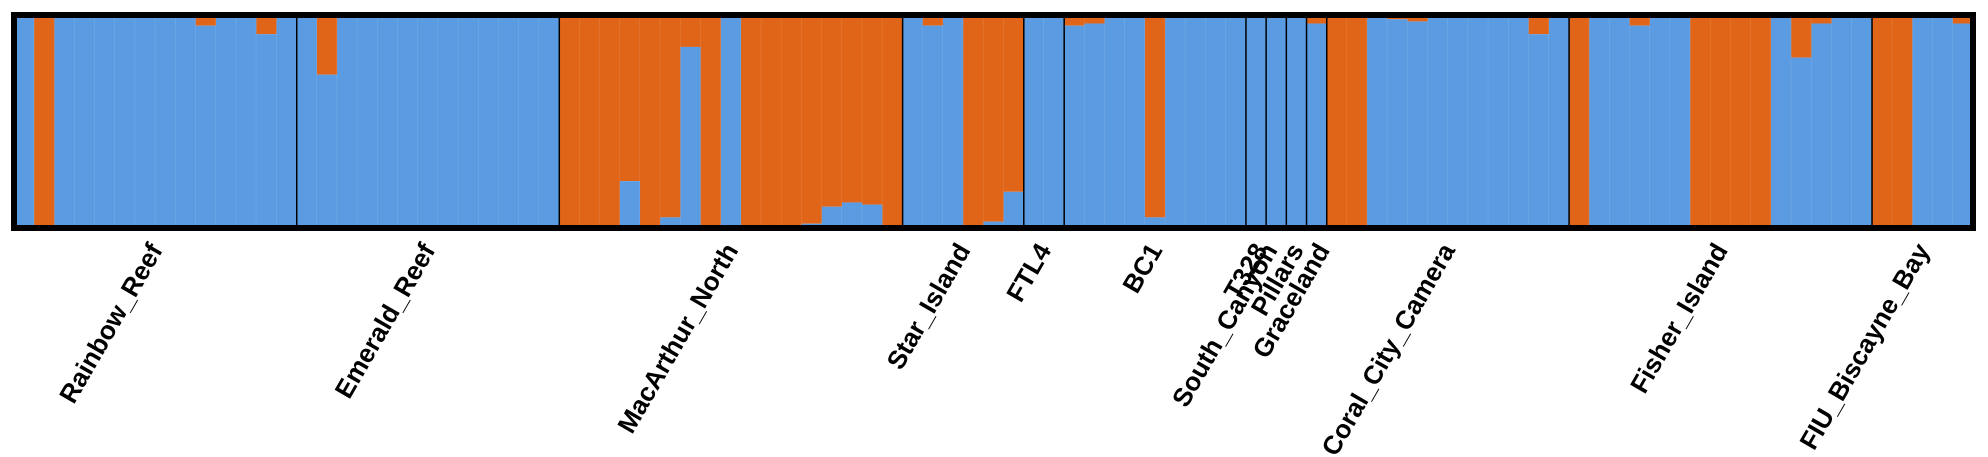 The image size is (1988, 457). What do you see at coordinates (1028, 272) in the screenshot?
I see `population-label: FTL4` at bounding box center [1028, 272].